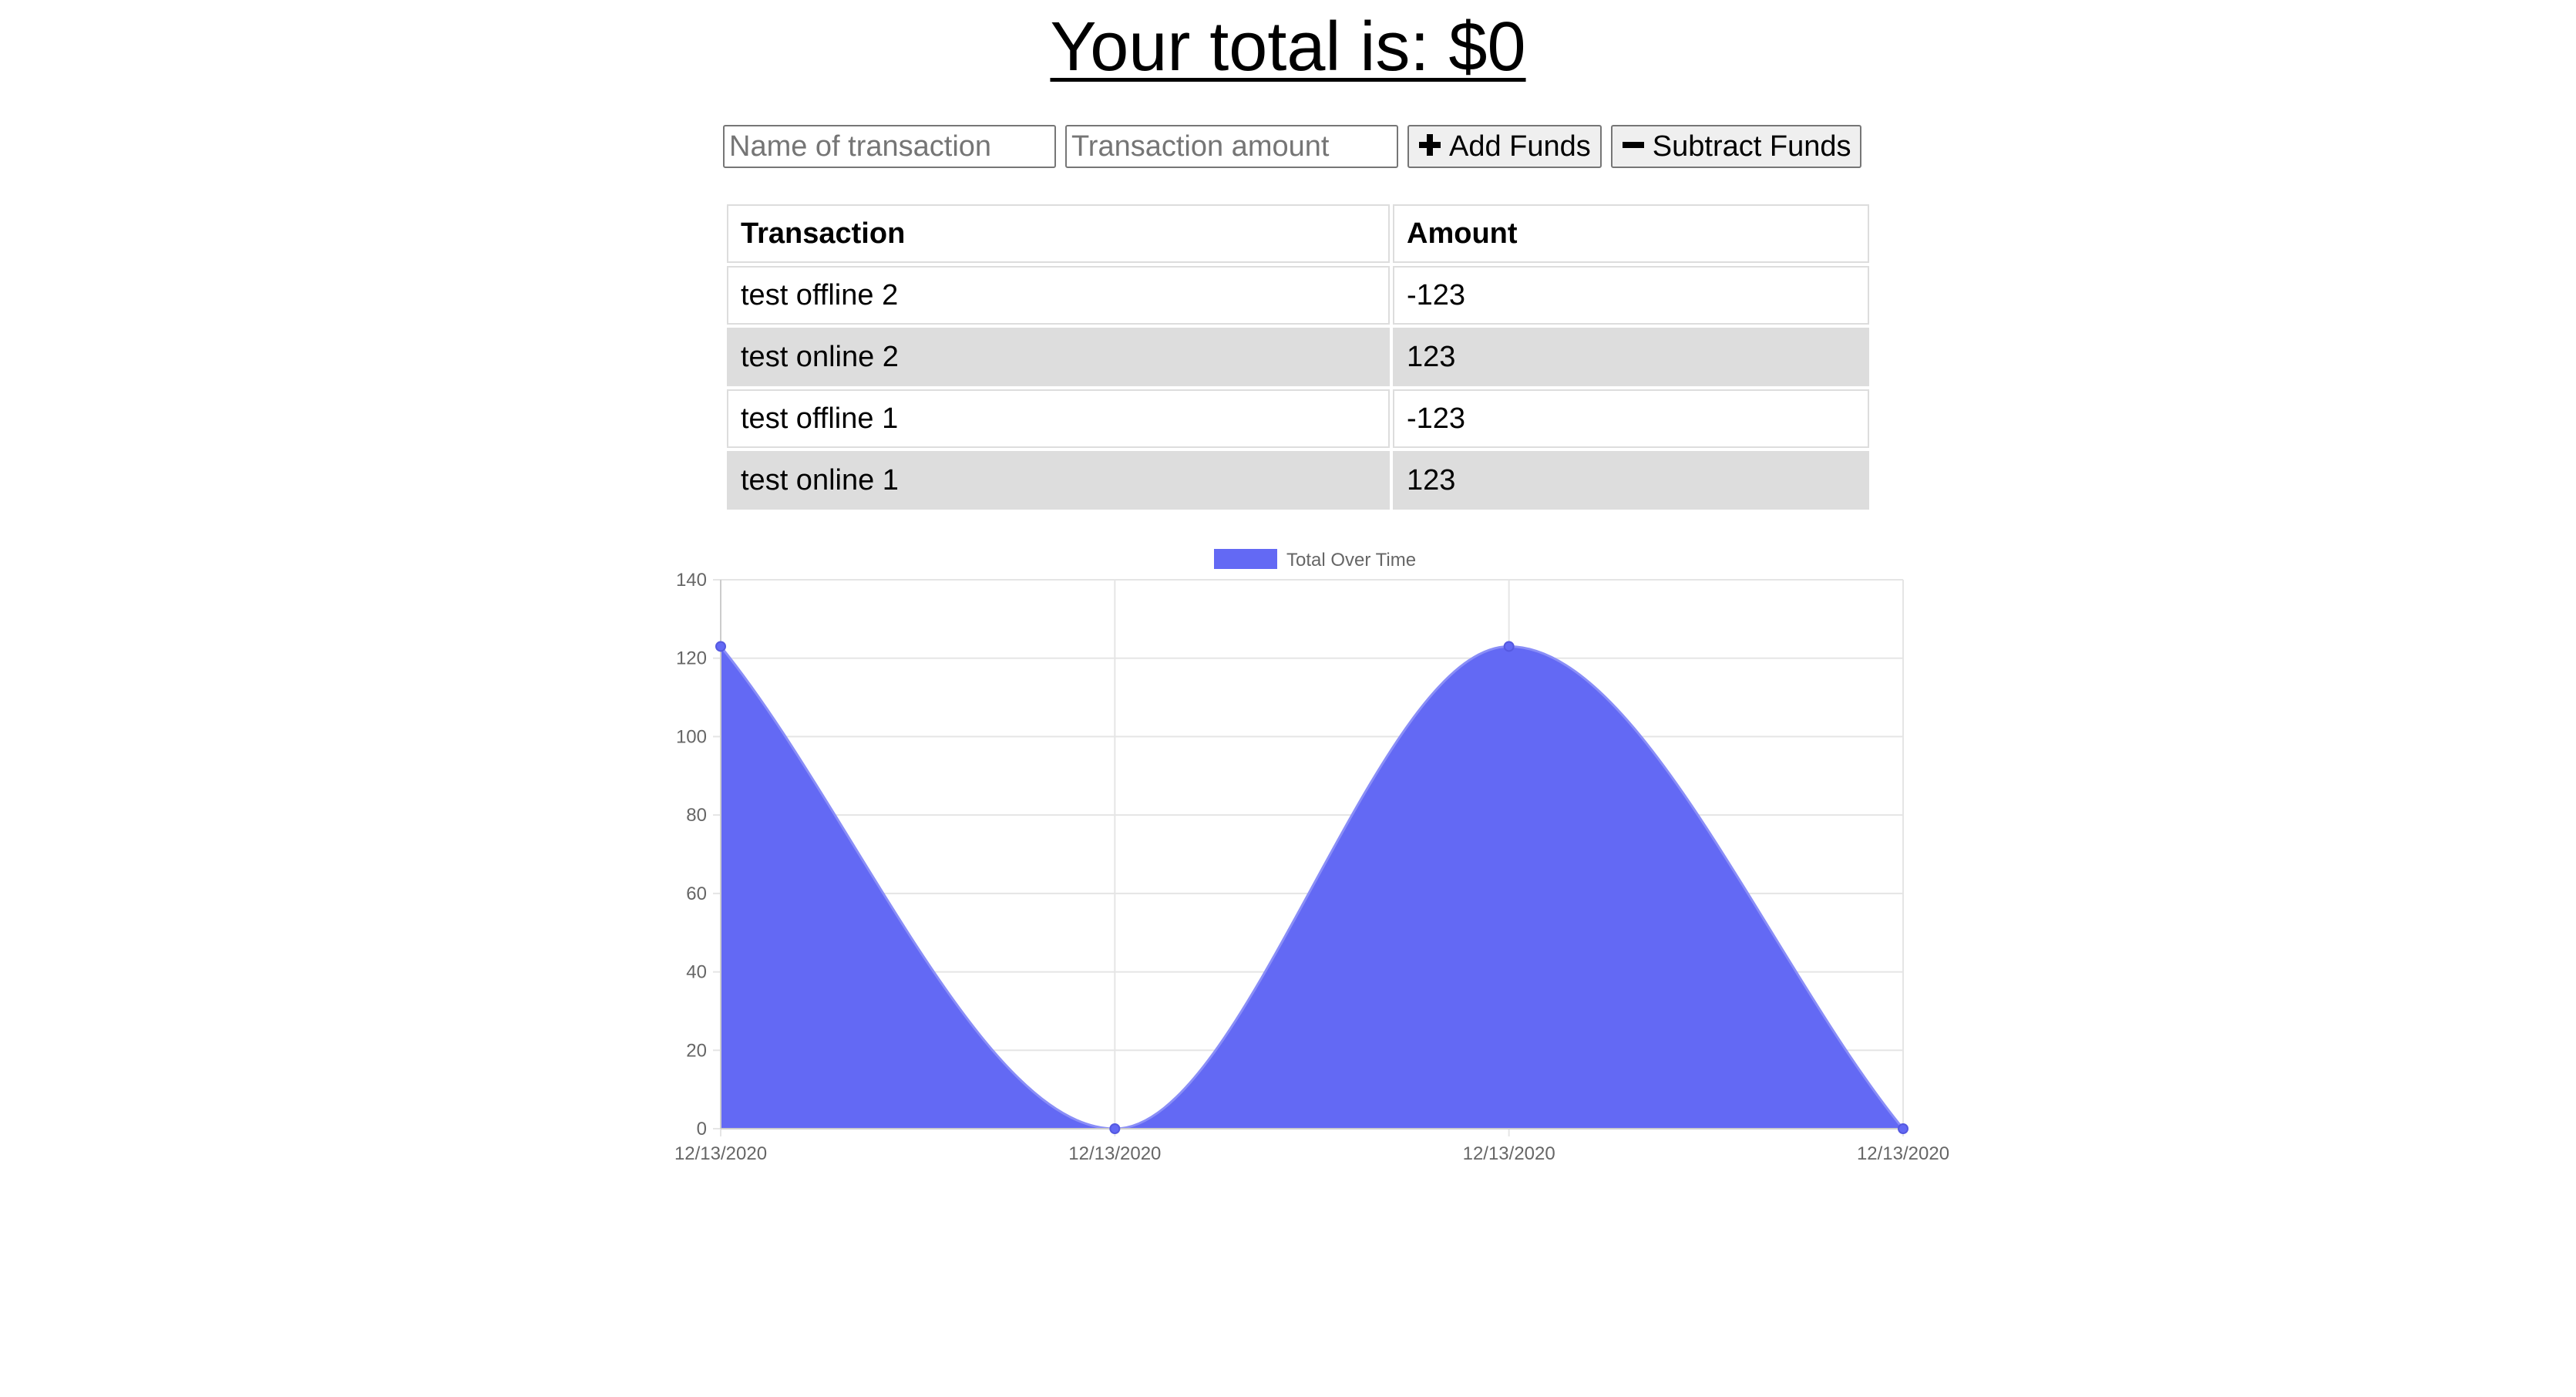 This screenshot has width=2576, height=1397. I want to click on transaction-name-cell: test online 1, so click(1058, 480).